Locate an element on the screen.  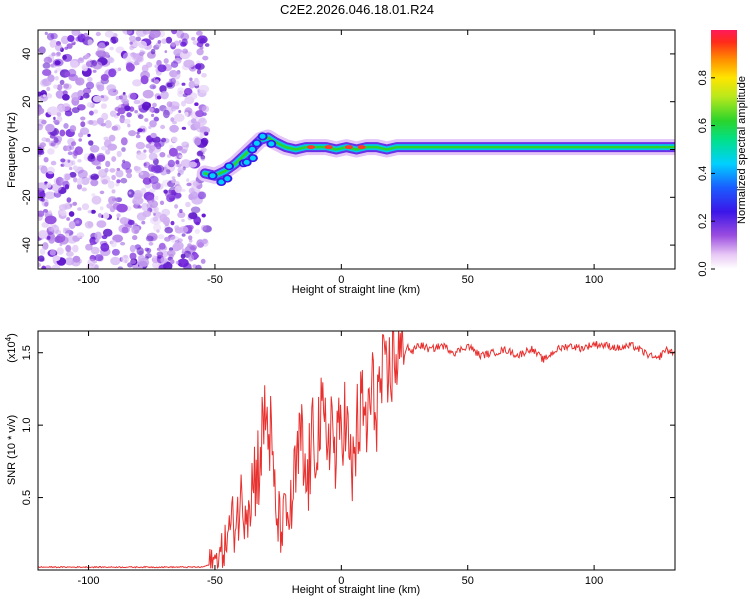
colorbar-tick-label: 0.4 is located at coordinates (703, 173).